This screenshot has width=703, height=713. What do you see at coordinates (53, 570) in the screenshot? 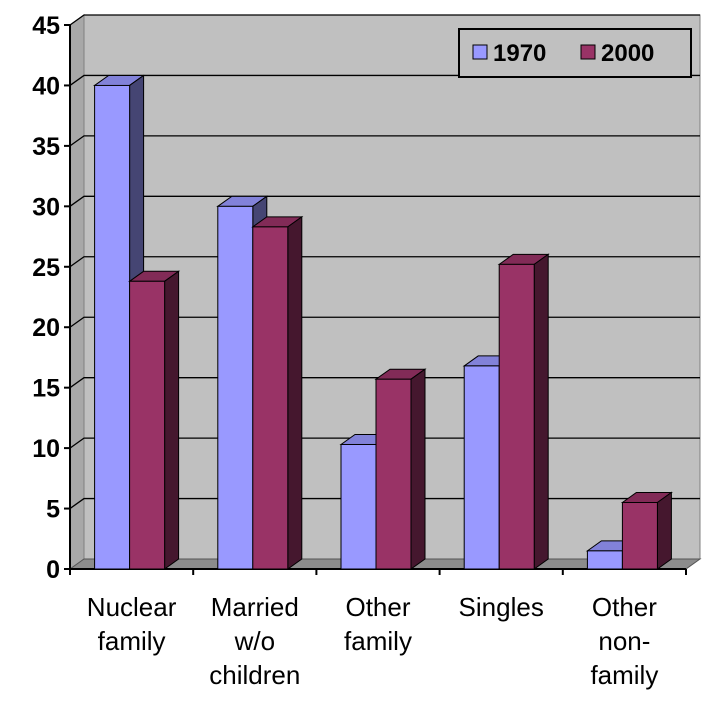
I see `y-tick-label: 0` at bounding box center [53, 570].